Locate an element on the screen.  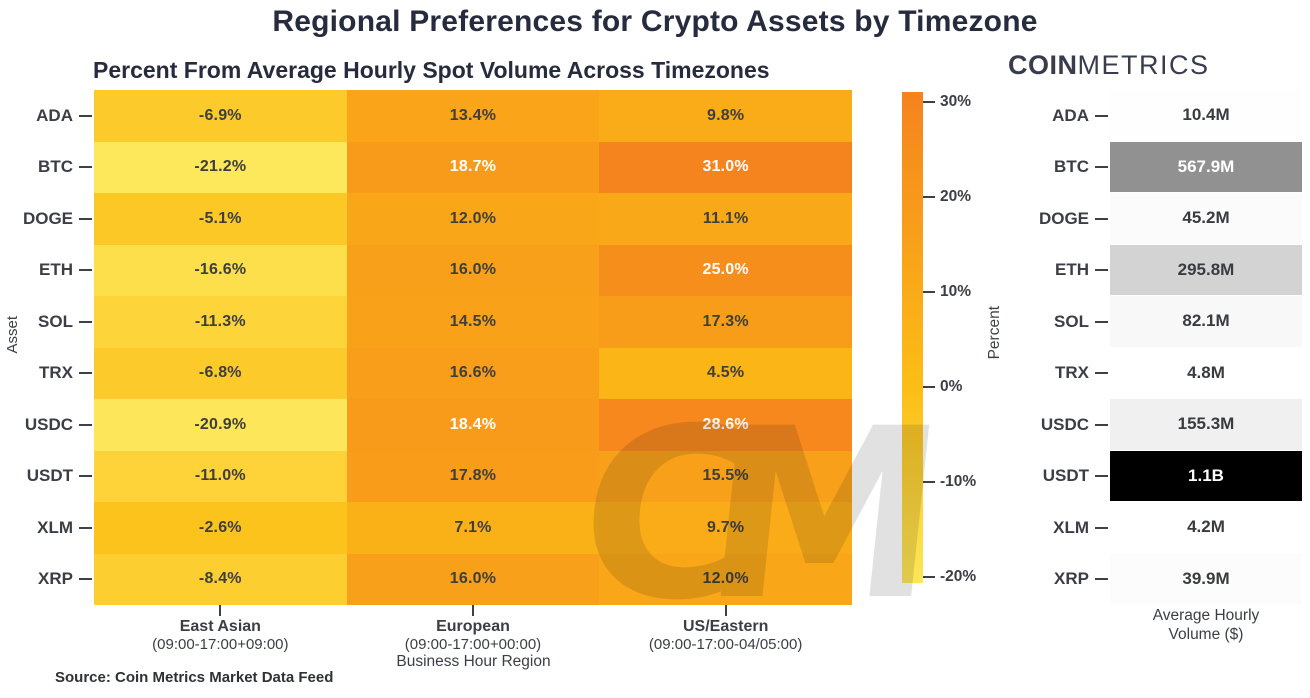
timezone-column-label: East Asian (09:00-17:00+09:00) is located at coordinates (220, 635).